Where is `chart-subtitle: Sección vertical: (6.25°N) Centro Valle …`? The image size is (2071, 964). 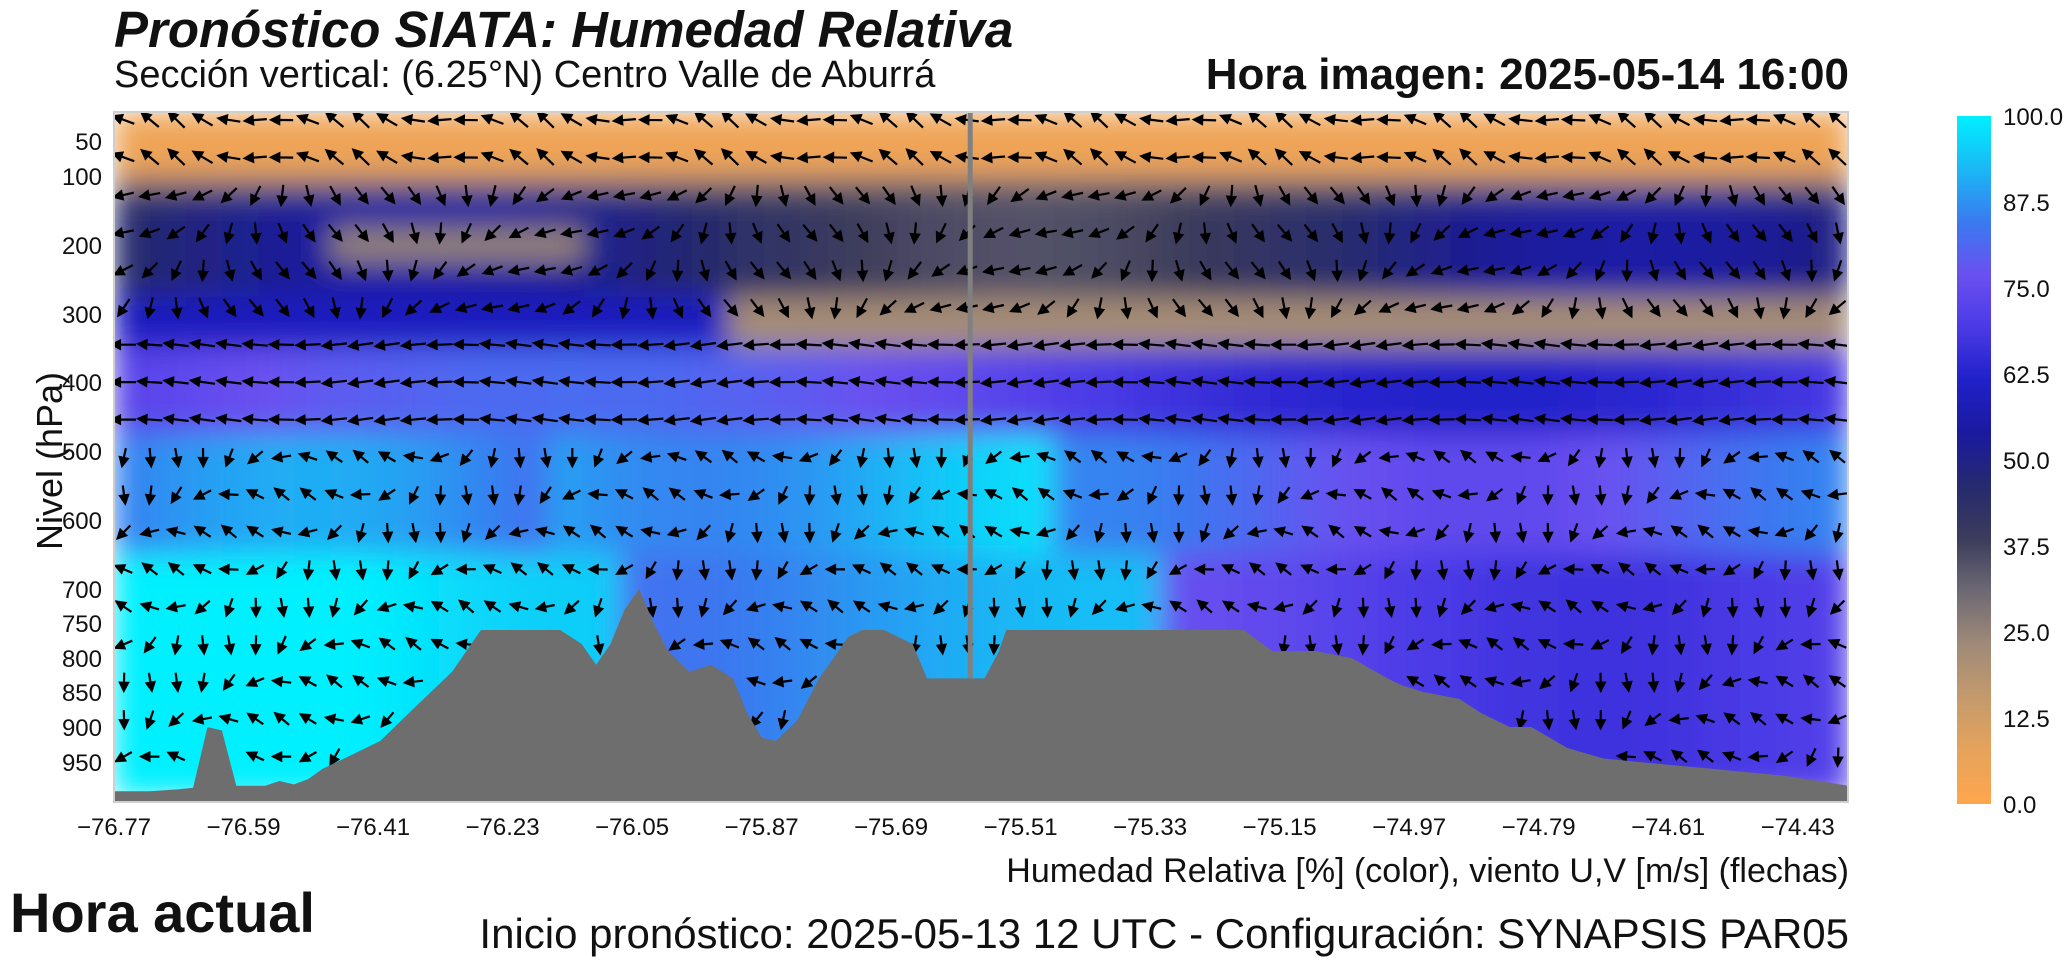
chart-subtitle: Sección vertical: (6.25°N) Centro Valle … is located at coordinates (525, 75).